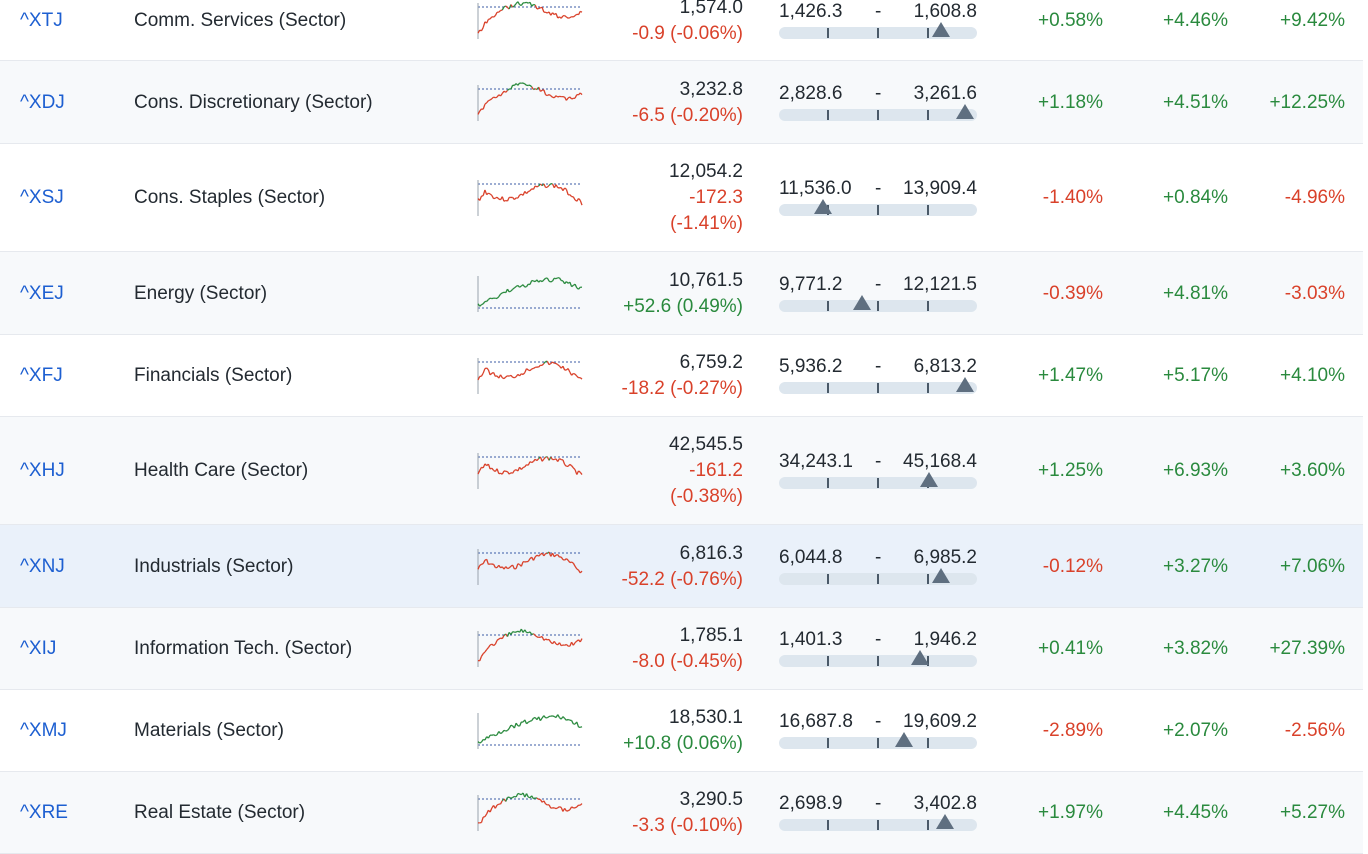 Image resolution: width=1368 pixels, height=854 pixels. I want to click on range-low: 2,828.6, so click(810, 94).